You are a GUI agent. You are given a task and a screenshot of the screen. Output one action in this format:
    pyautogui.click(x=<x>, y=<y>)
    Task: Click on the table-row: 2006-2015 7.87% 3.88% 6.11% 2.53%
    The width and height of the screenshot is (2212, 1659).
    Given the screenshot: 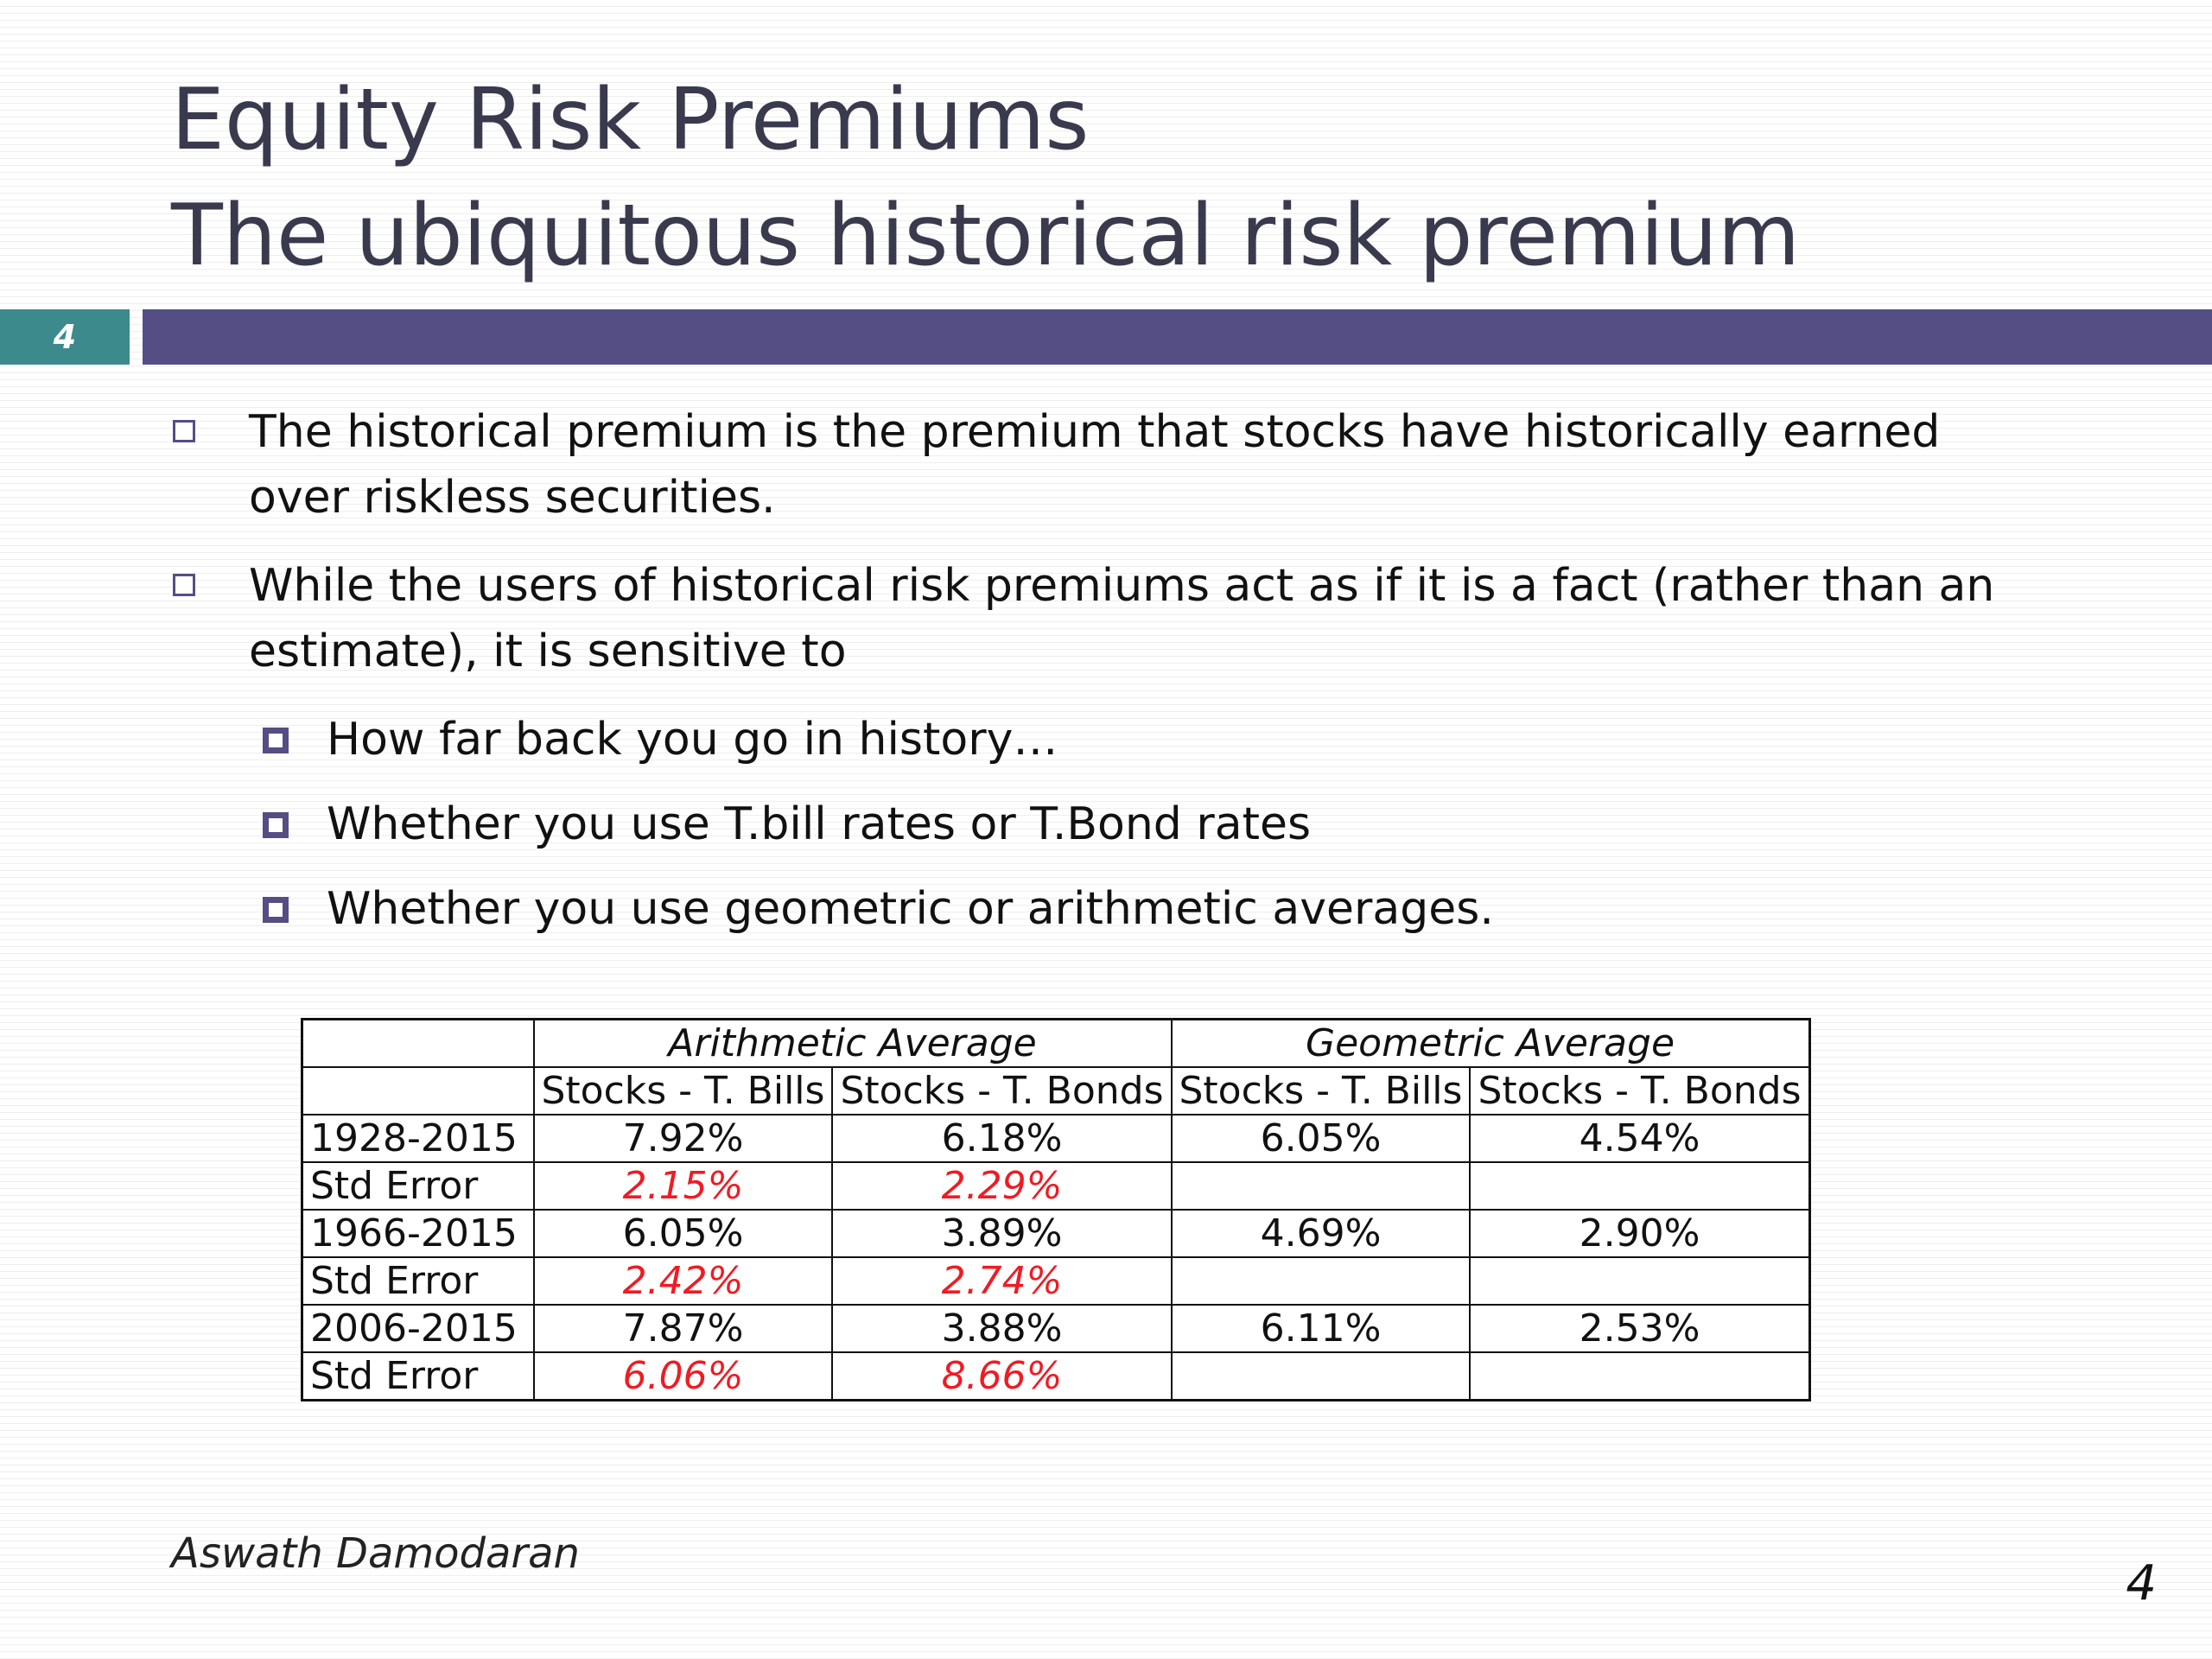 What is the action you would take?
    pyautogui.click(x=1055, y=1328)
    